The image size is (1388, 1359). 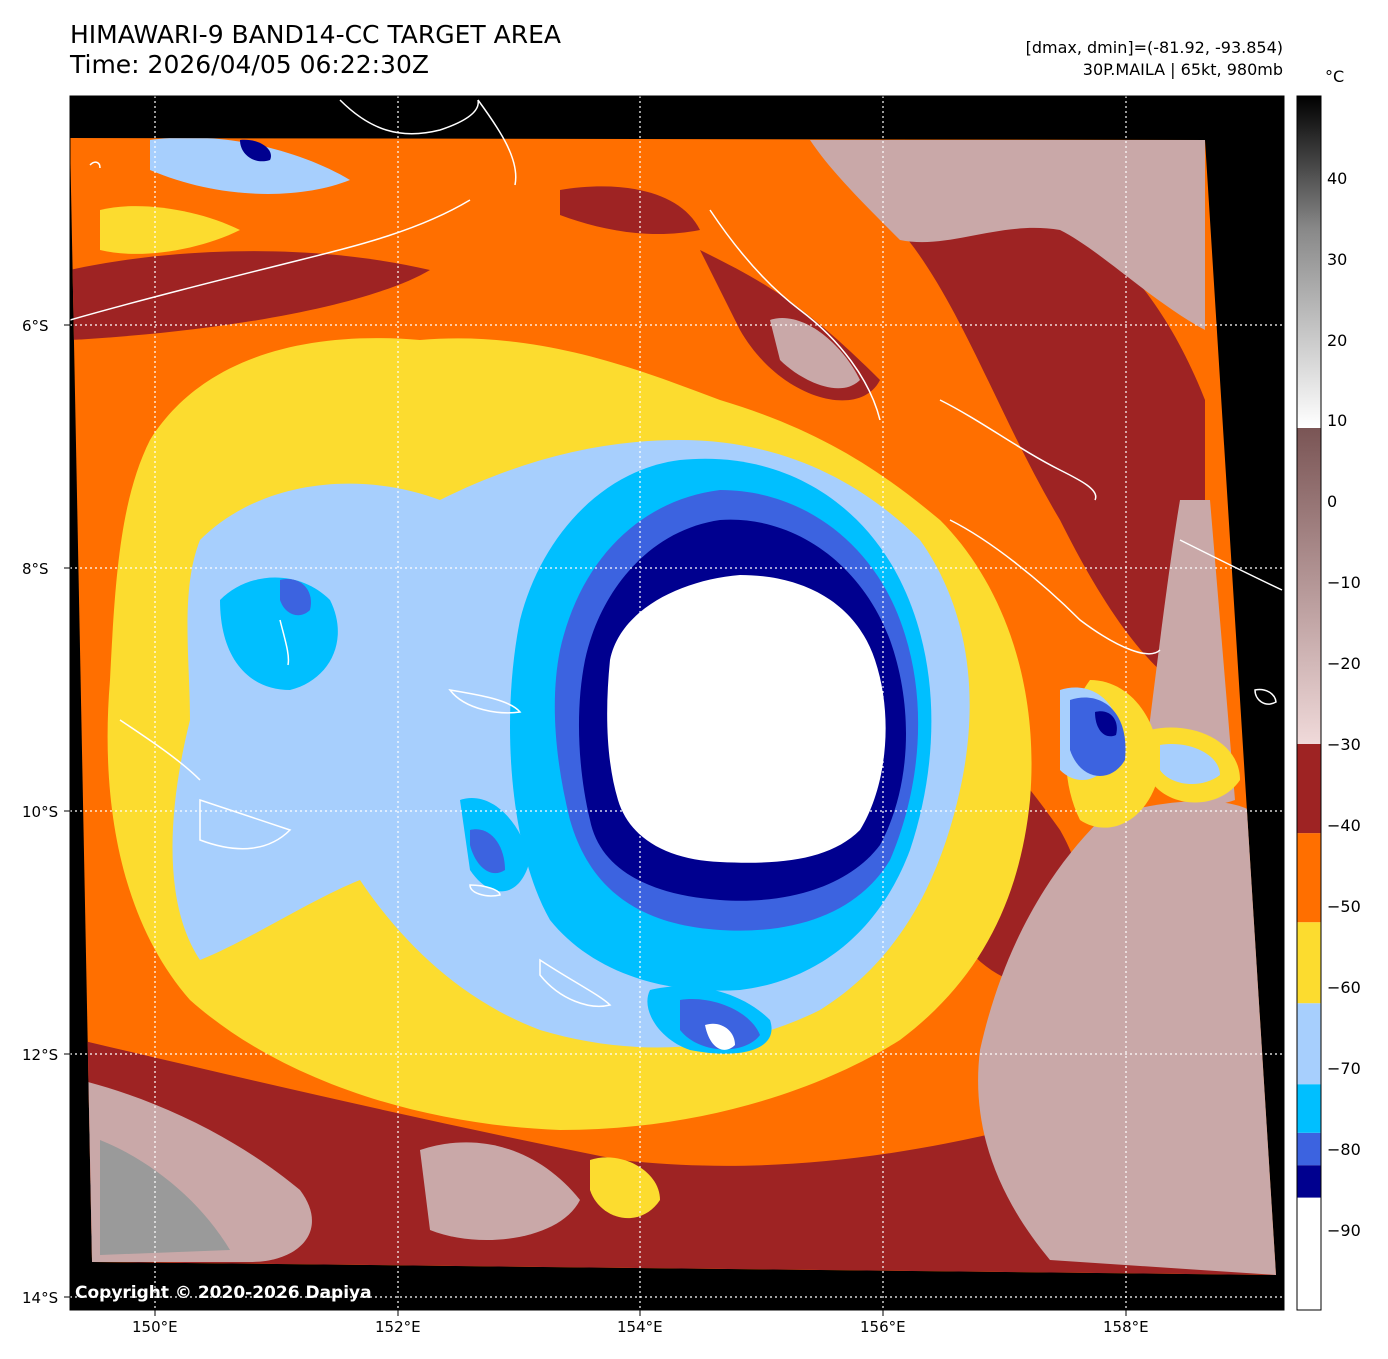 I want to click on colorbar-tick-label: −20, so click(x=1344, y=663).